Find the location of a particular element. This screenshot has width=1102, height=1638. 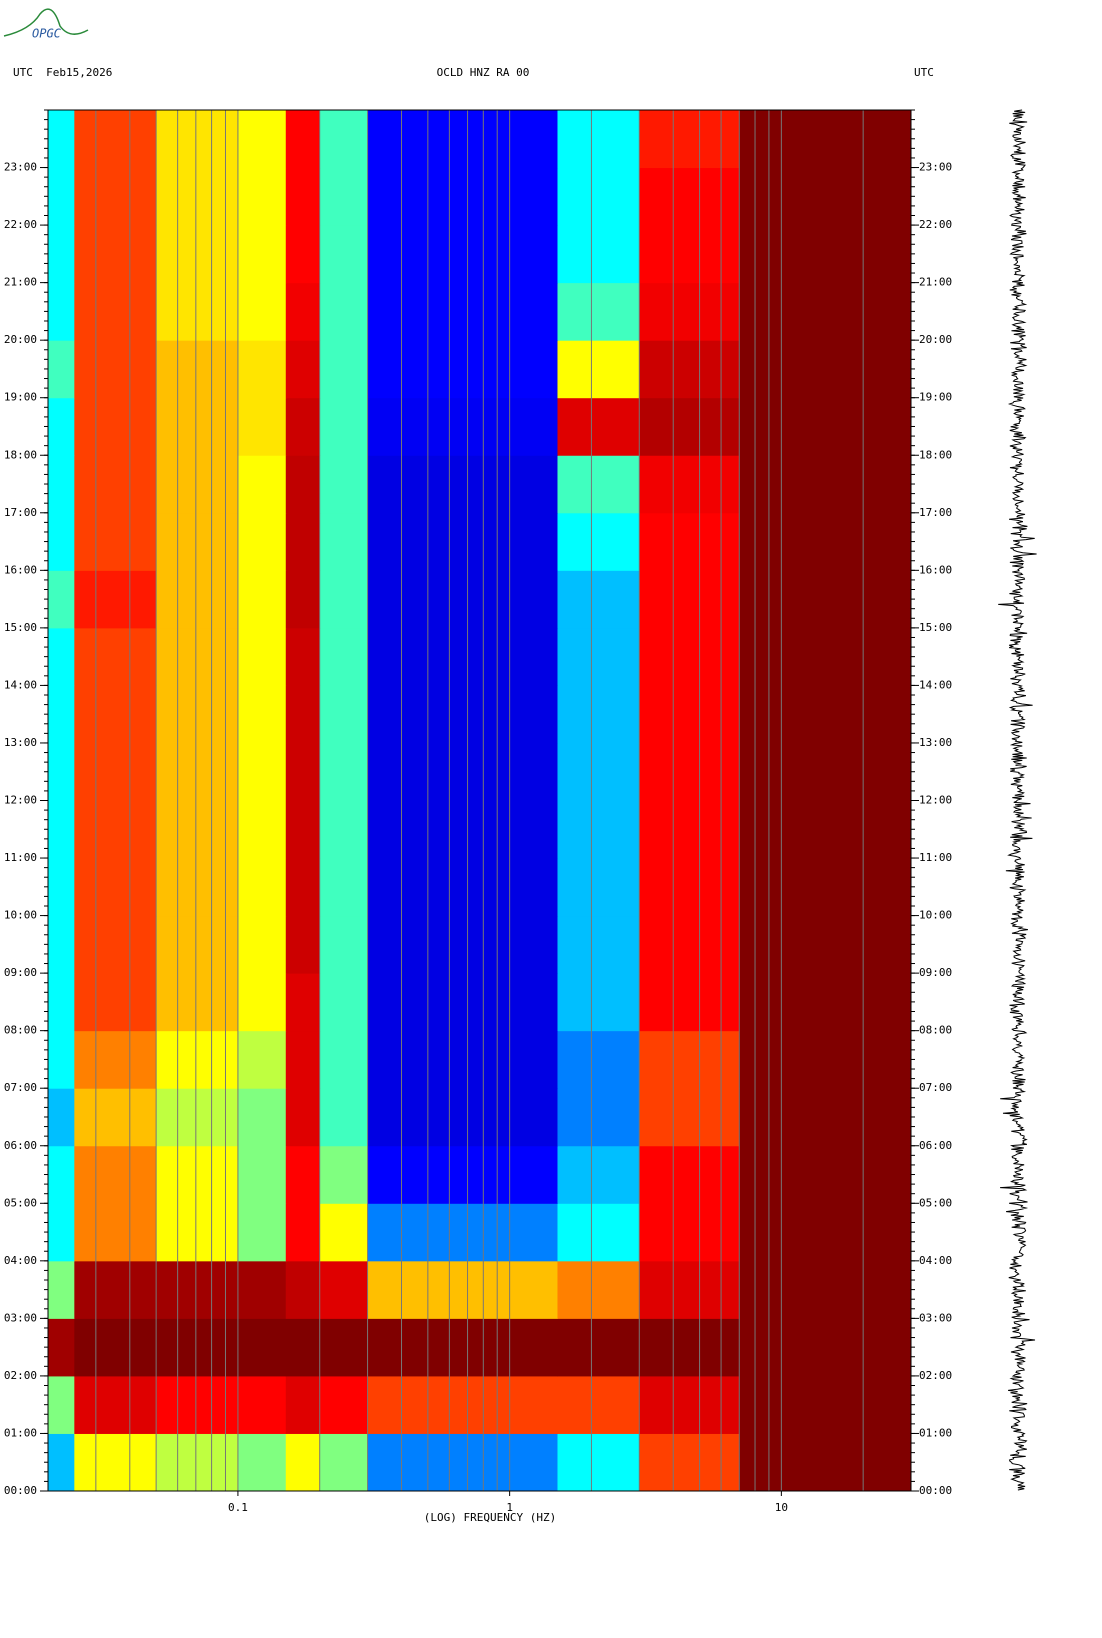

y-tick-label: 22:00 is located at coordinates (20, 224).